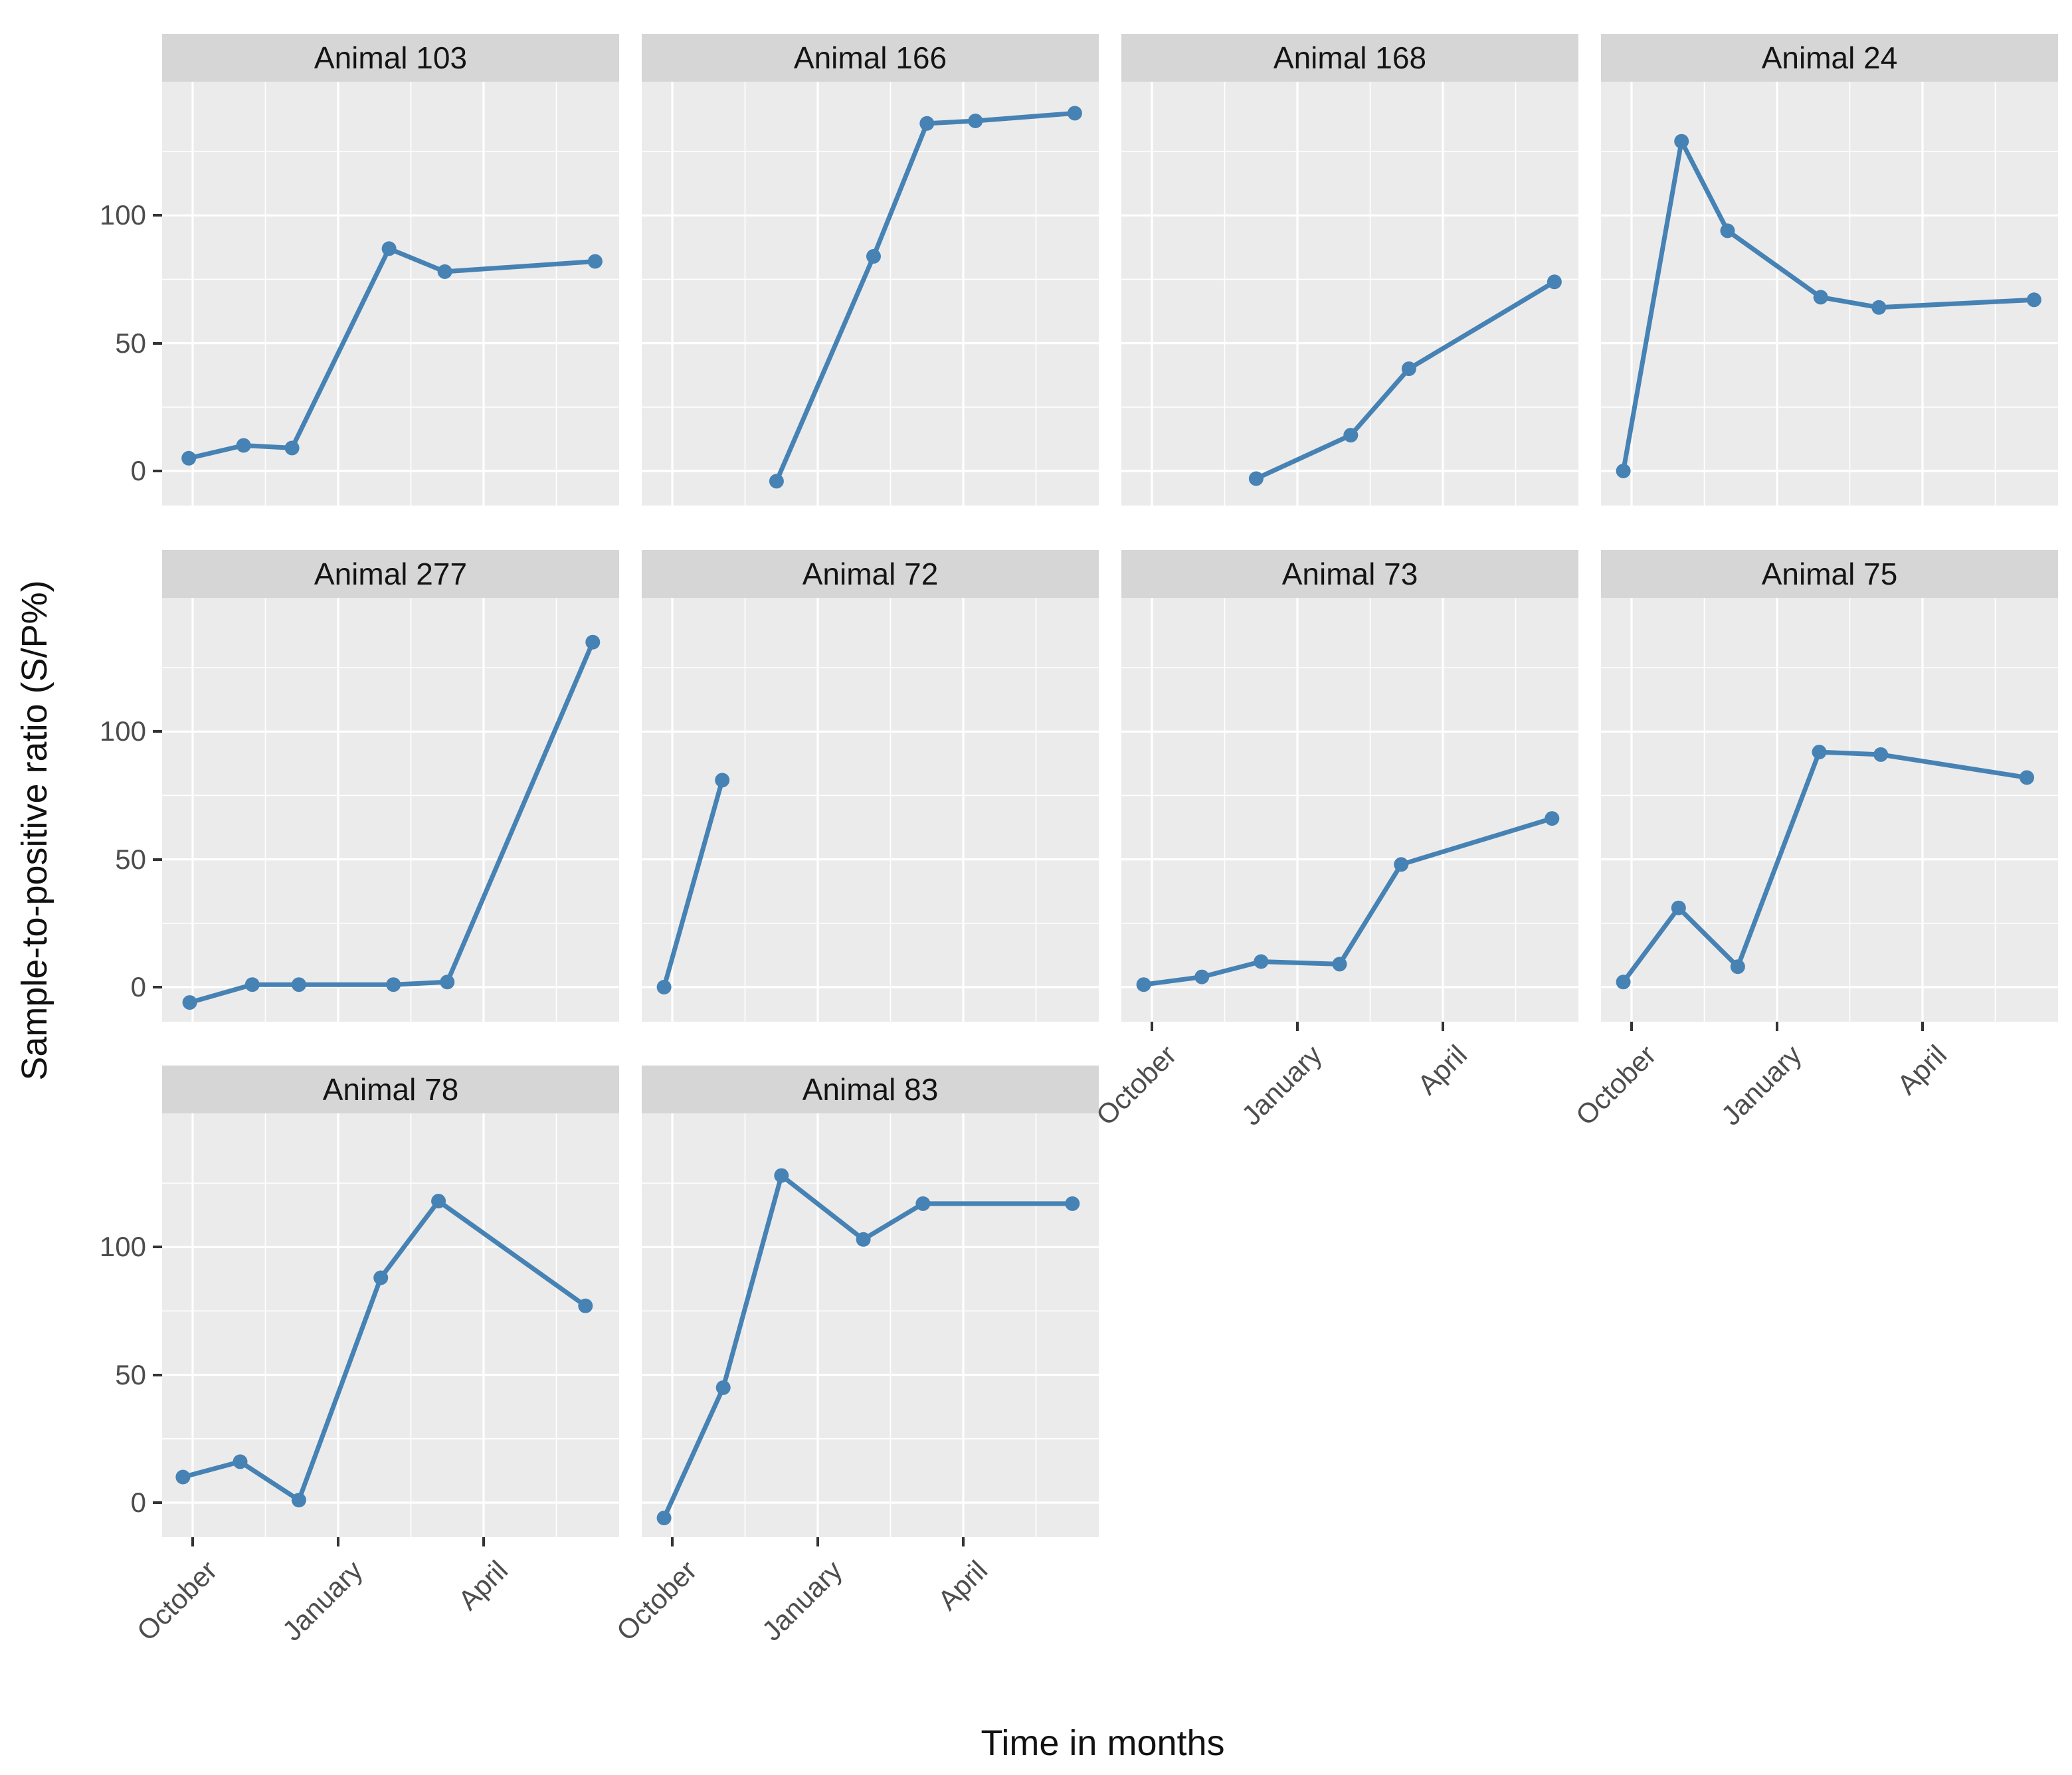  I want to click on facet-strip: Animal 75, so click(1829, 574).